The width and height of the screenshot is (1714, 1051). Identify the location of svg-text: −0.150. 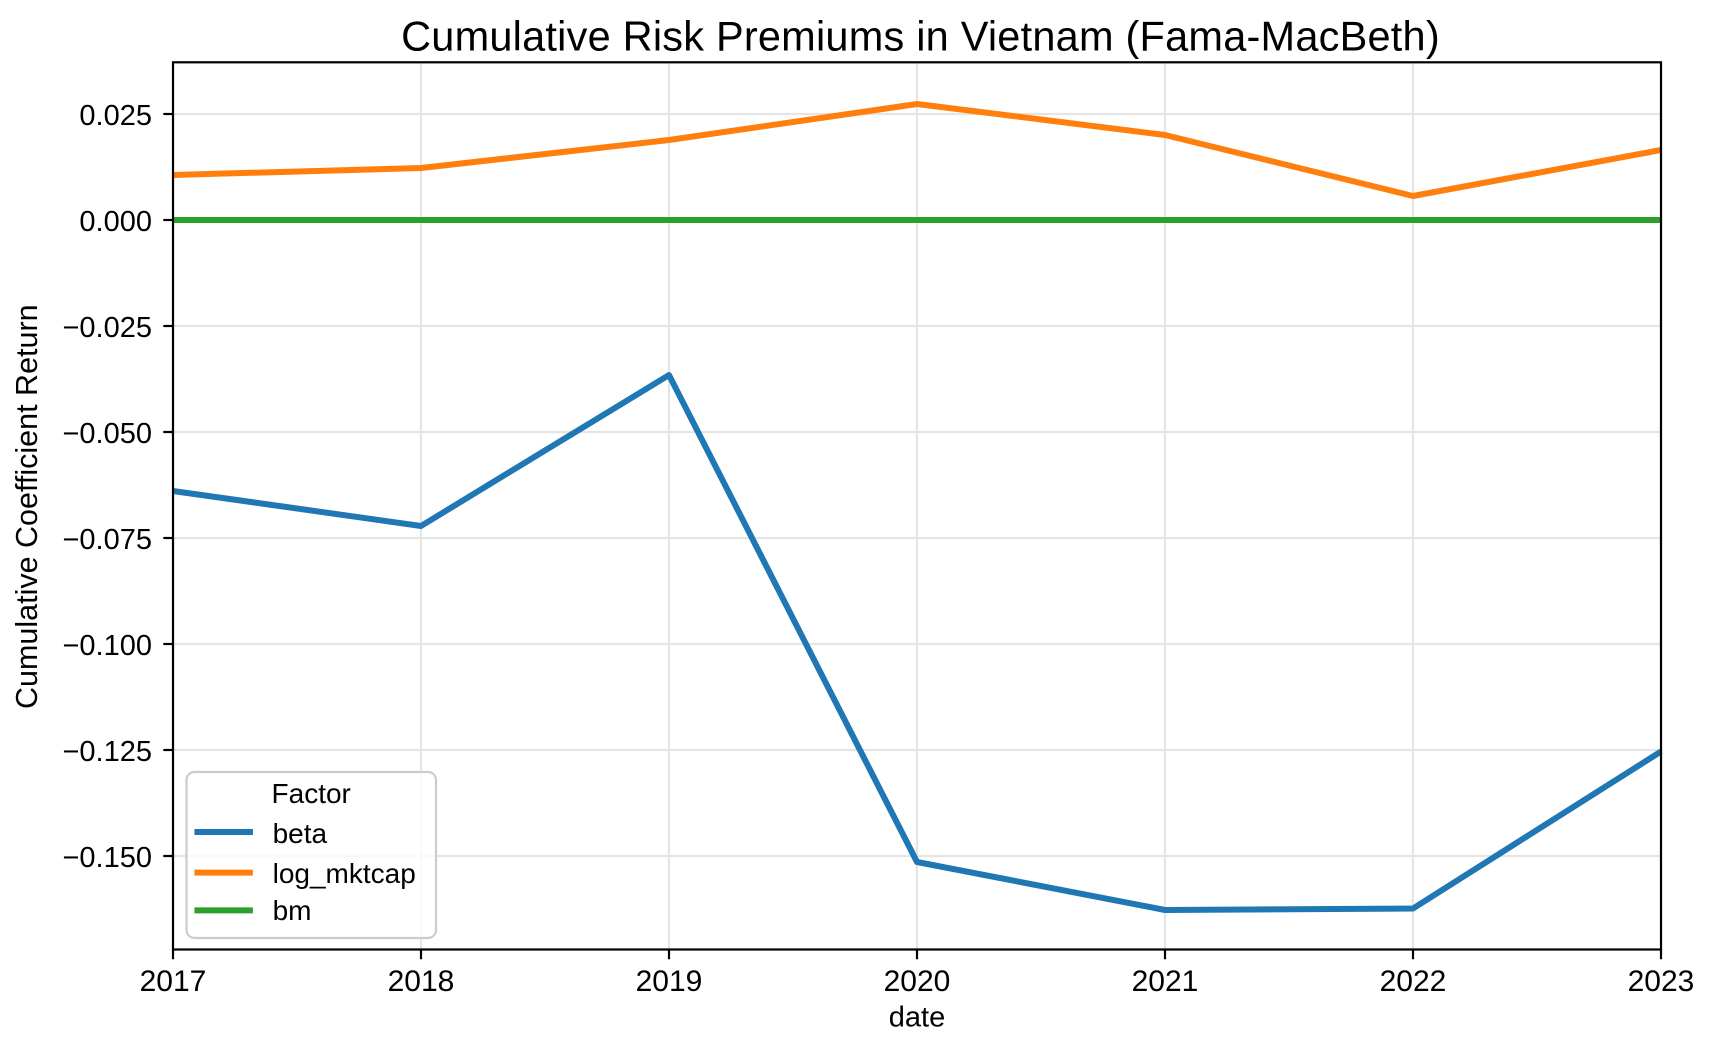
(107, 858).